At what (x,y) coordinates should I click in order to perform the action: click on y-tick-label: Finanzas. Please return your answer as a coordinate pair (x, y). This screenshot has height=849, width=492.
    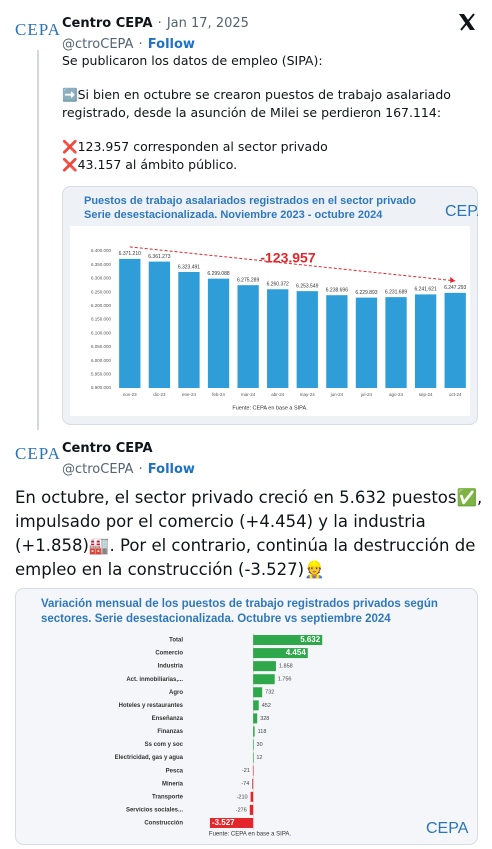
    Looking at the image, I should click on (170, 732).